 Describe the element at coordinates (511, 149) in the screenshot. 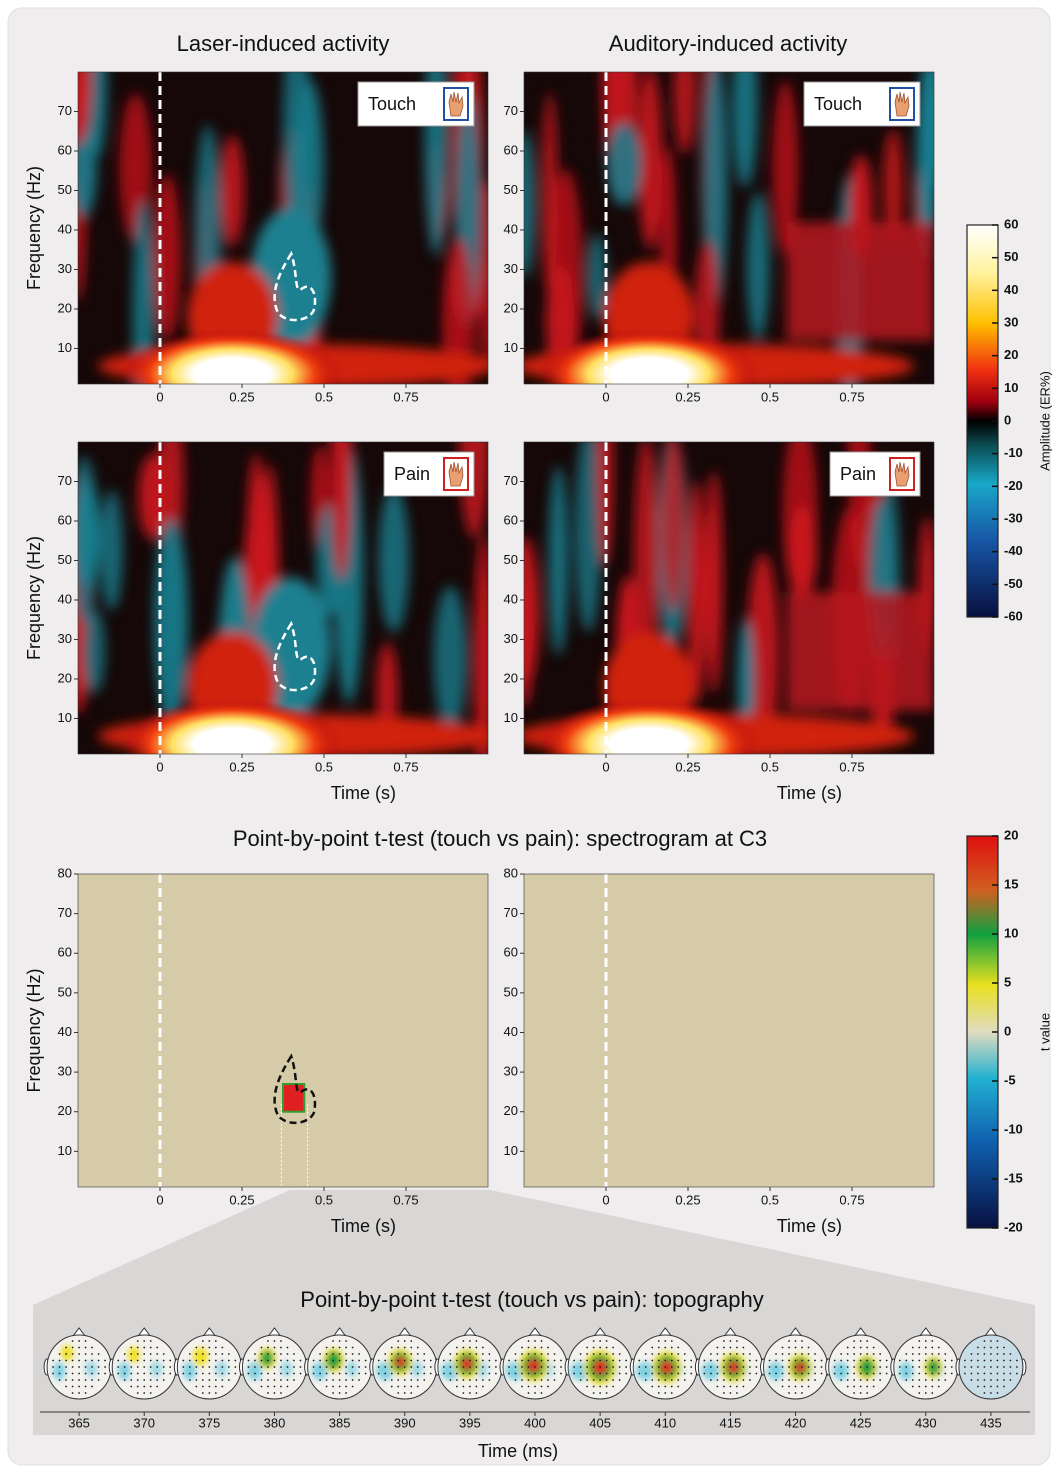

I see `y-tick-label: 60` at that location.